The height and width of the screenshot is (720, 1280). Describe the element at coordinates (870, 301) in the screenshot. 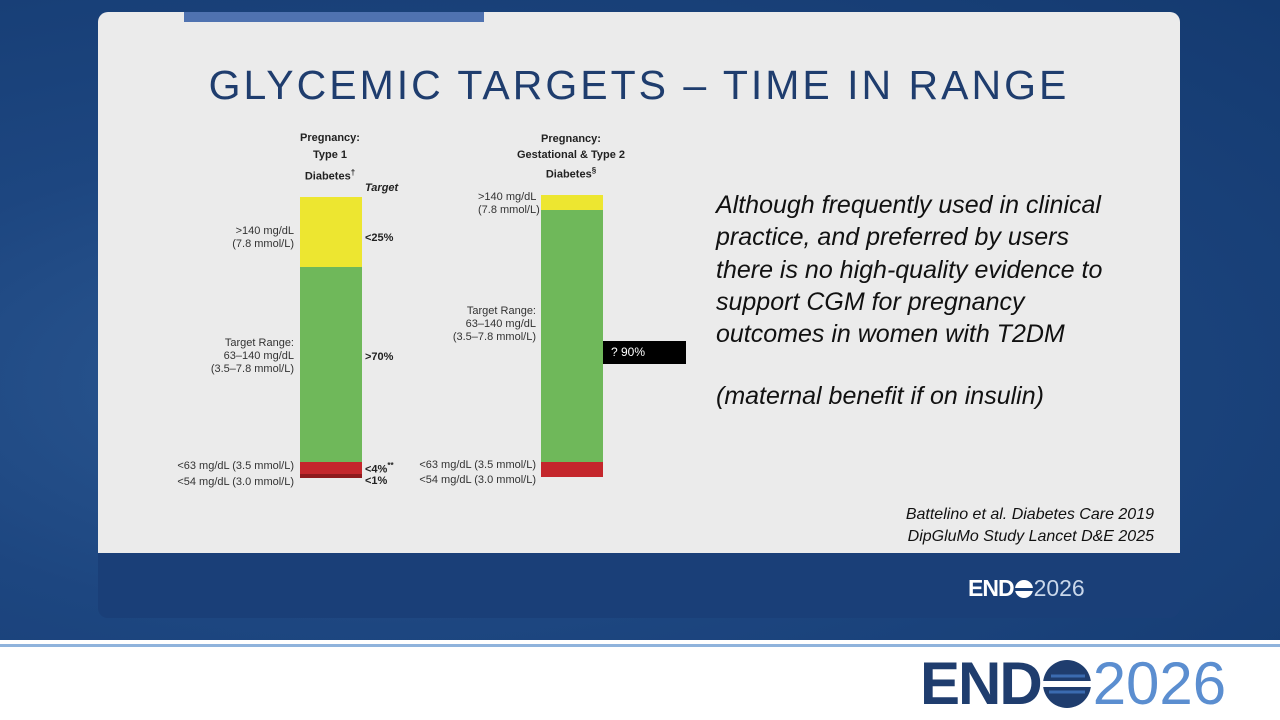

I see `body-line: support CGM for pregnancy` at that location.